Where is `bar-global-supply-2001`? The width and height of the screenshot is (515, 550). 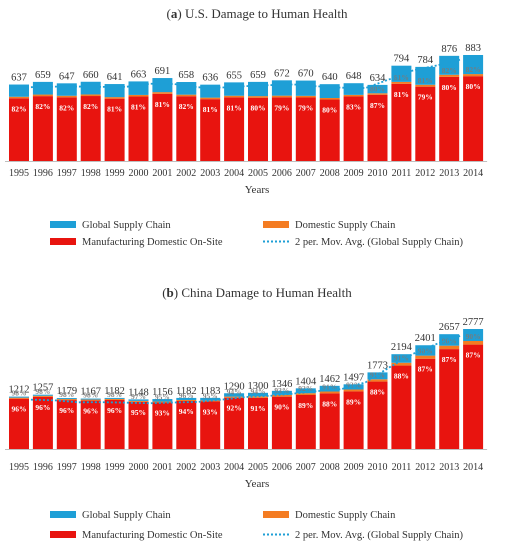 bar-global-supply-2001 is located at coordinates (162, 85).